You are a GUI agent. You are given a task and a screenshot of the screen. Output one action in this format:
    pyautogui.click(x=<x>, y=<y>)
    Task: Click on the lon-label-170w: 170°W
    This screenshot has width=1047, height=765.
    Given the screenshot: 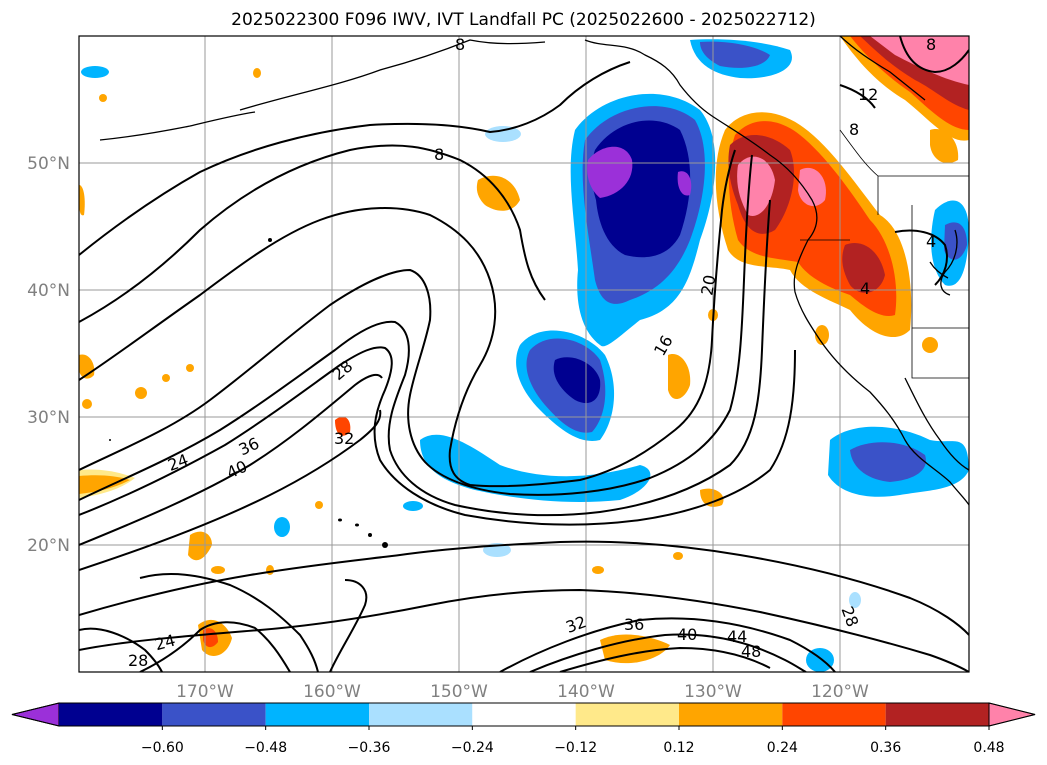 What is the action you would take?
    pyautogui.click(x=205, y=692)
    